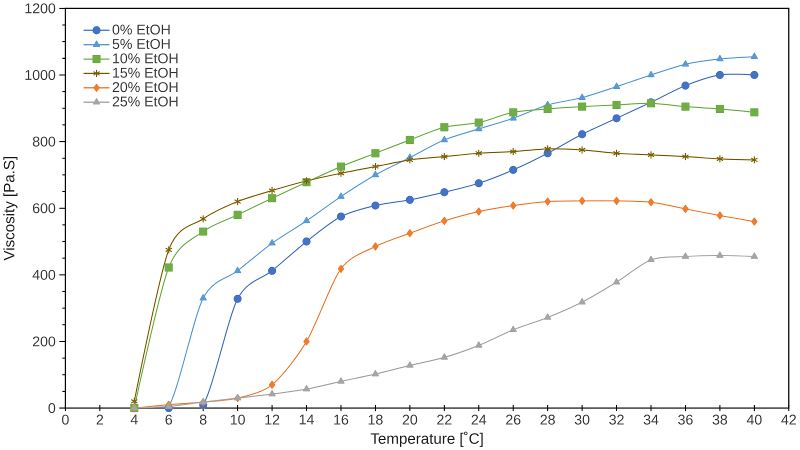 This screenshot has width=800, height=450. I want to click on x-tick-label: 26, so click(513, 419).